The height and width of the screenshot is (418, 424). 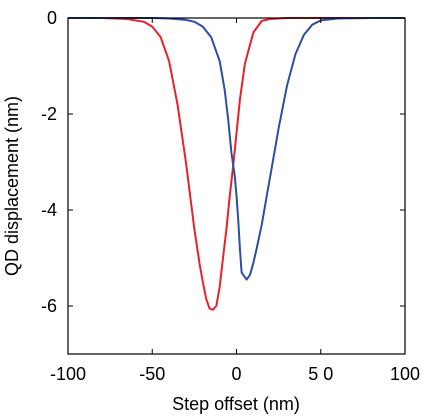 What do you see at coordinates (49, 114) in the screenshot?
I see `y-tick-label: -2` at bounding box center [49, 114].